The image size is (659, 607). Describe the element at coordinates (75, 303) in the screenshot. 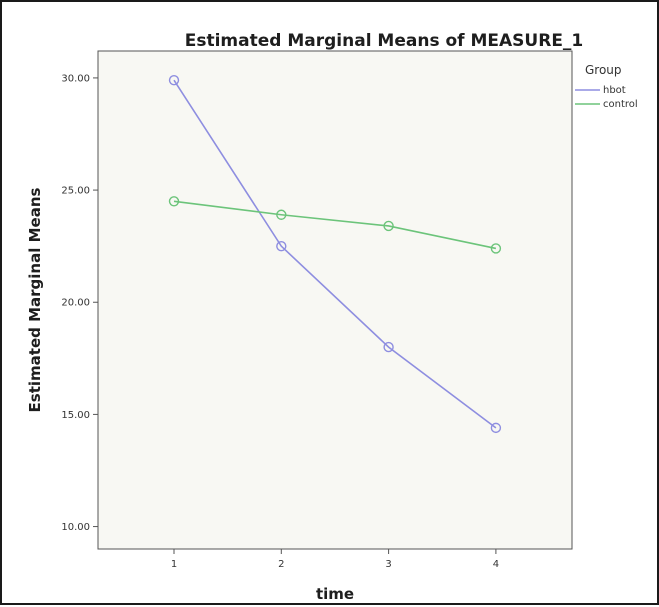

I see `y-tick-label: 20.00` at that location.